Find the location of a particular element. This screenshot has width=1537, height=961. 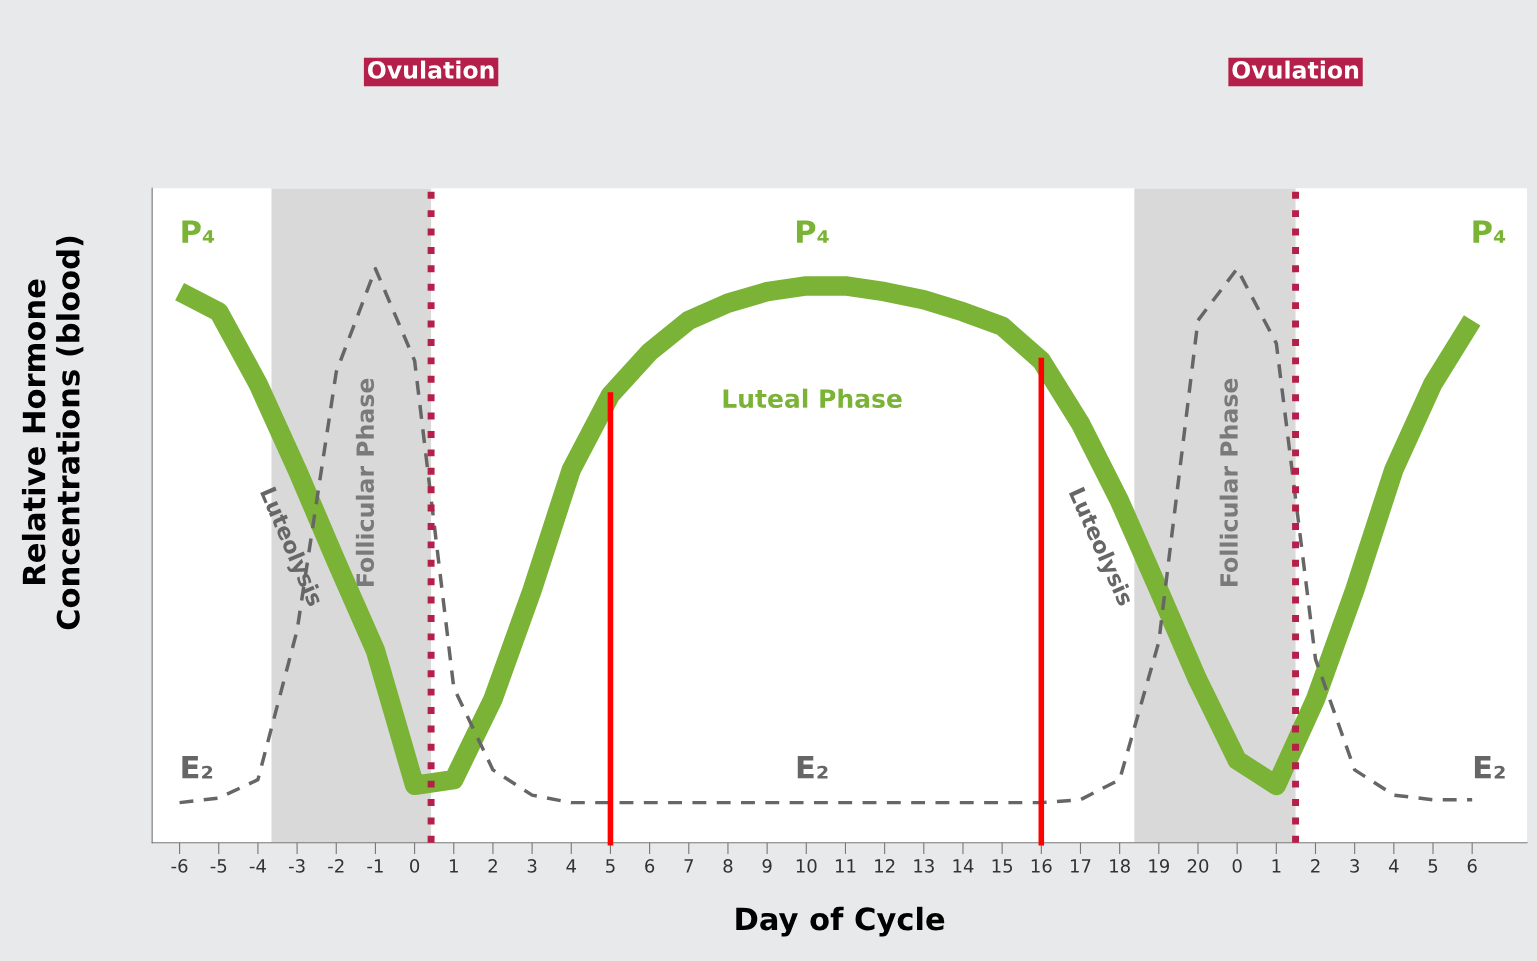

x-tick-label: -1 is located at coordinates (375, 866).